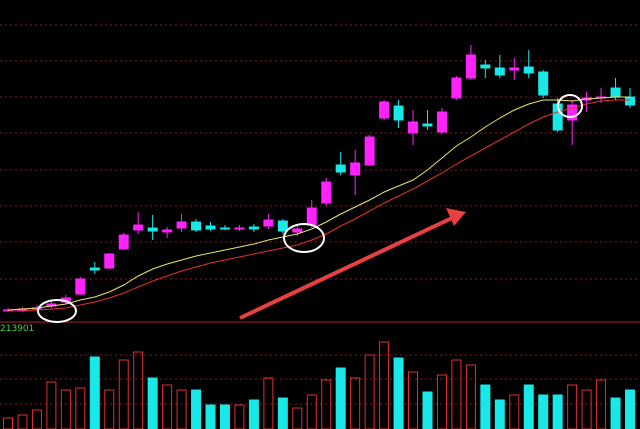 This screenshot has width=640, height=429. Describe the element at coordinates (17, 329) in the screenshot. I see `volume-label: 213901` at that location.